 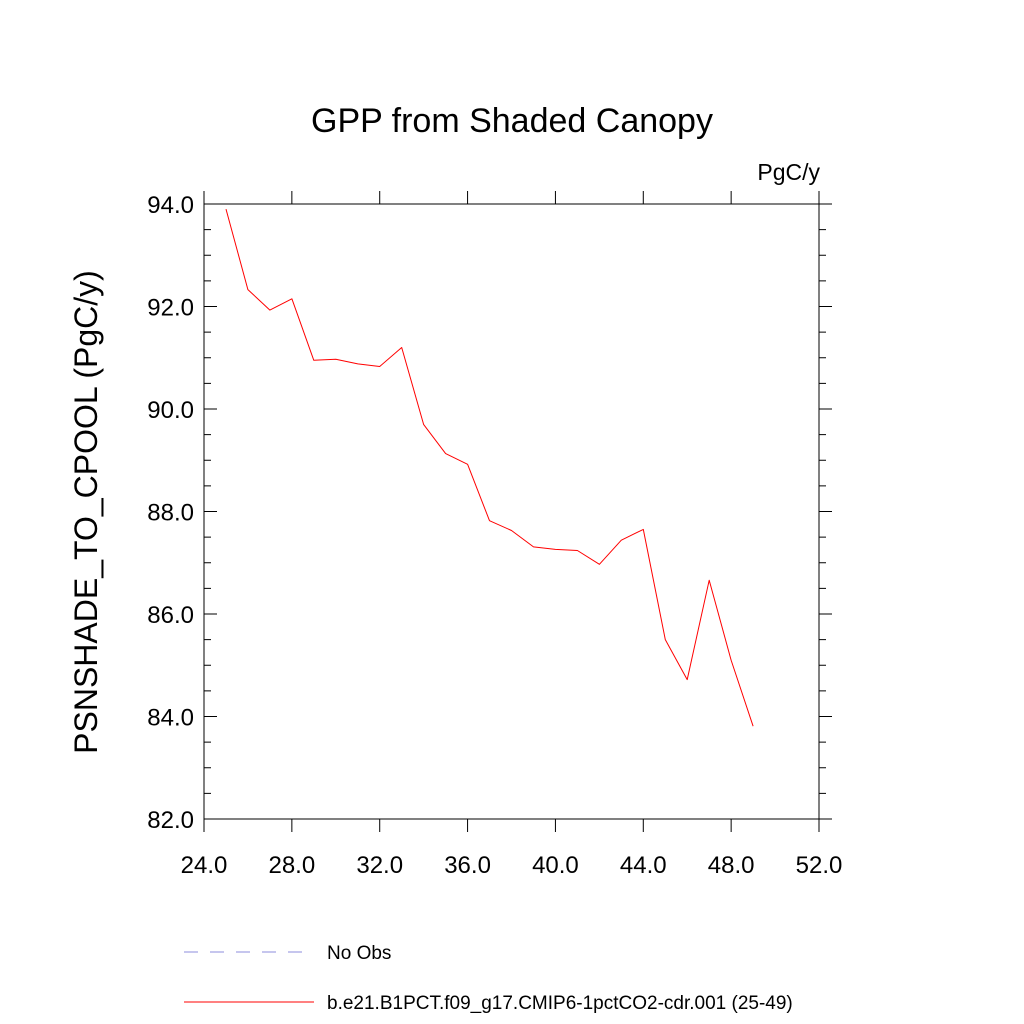 What do you see at coordinates (291, 865) in the screenshot?
I see `x-tick-label: 28.0` at bounding box center [291, 865].